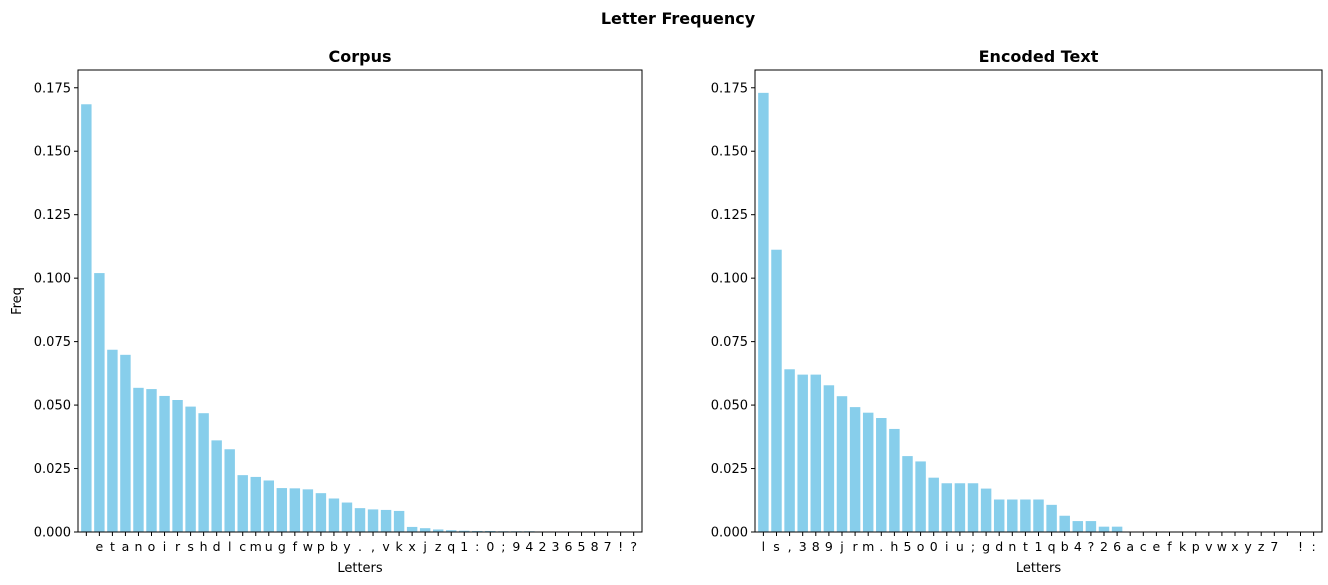 This screenshot has width=1328, height=585. I want to click on y-tick-label: 0.150, so click(729, 152).